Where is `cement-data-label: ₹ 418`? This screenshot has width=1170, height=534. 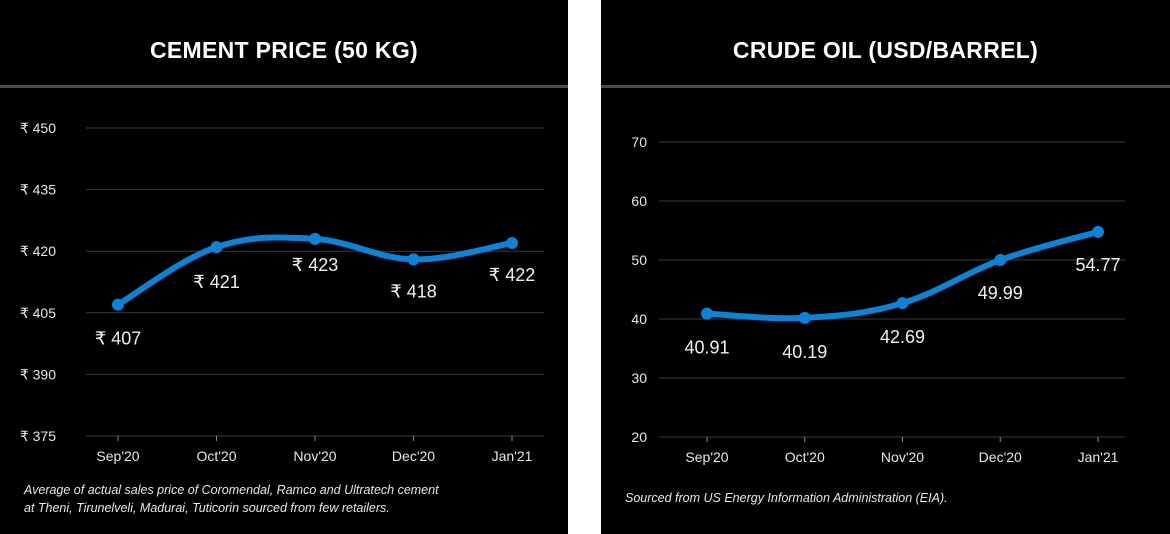
cement-data-label: ₹ 418 is located at coordinates (413, 291).